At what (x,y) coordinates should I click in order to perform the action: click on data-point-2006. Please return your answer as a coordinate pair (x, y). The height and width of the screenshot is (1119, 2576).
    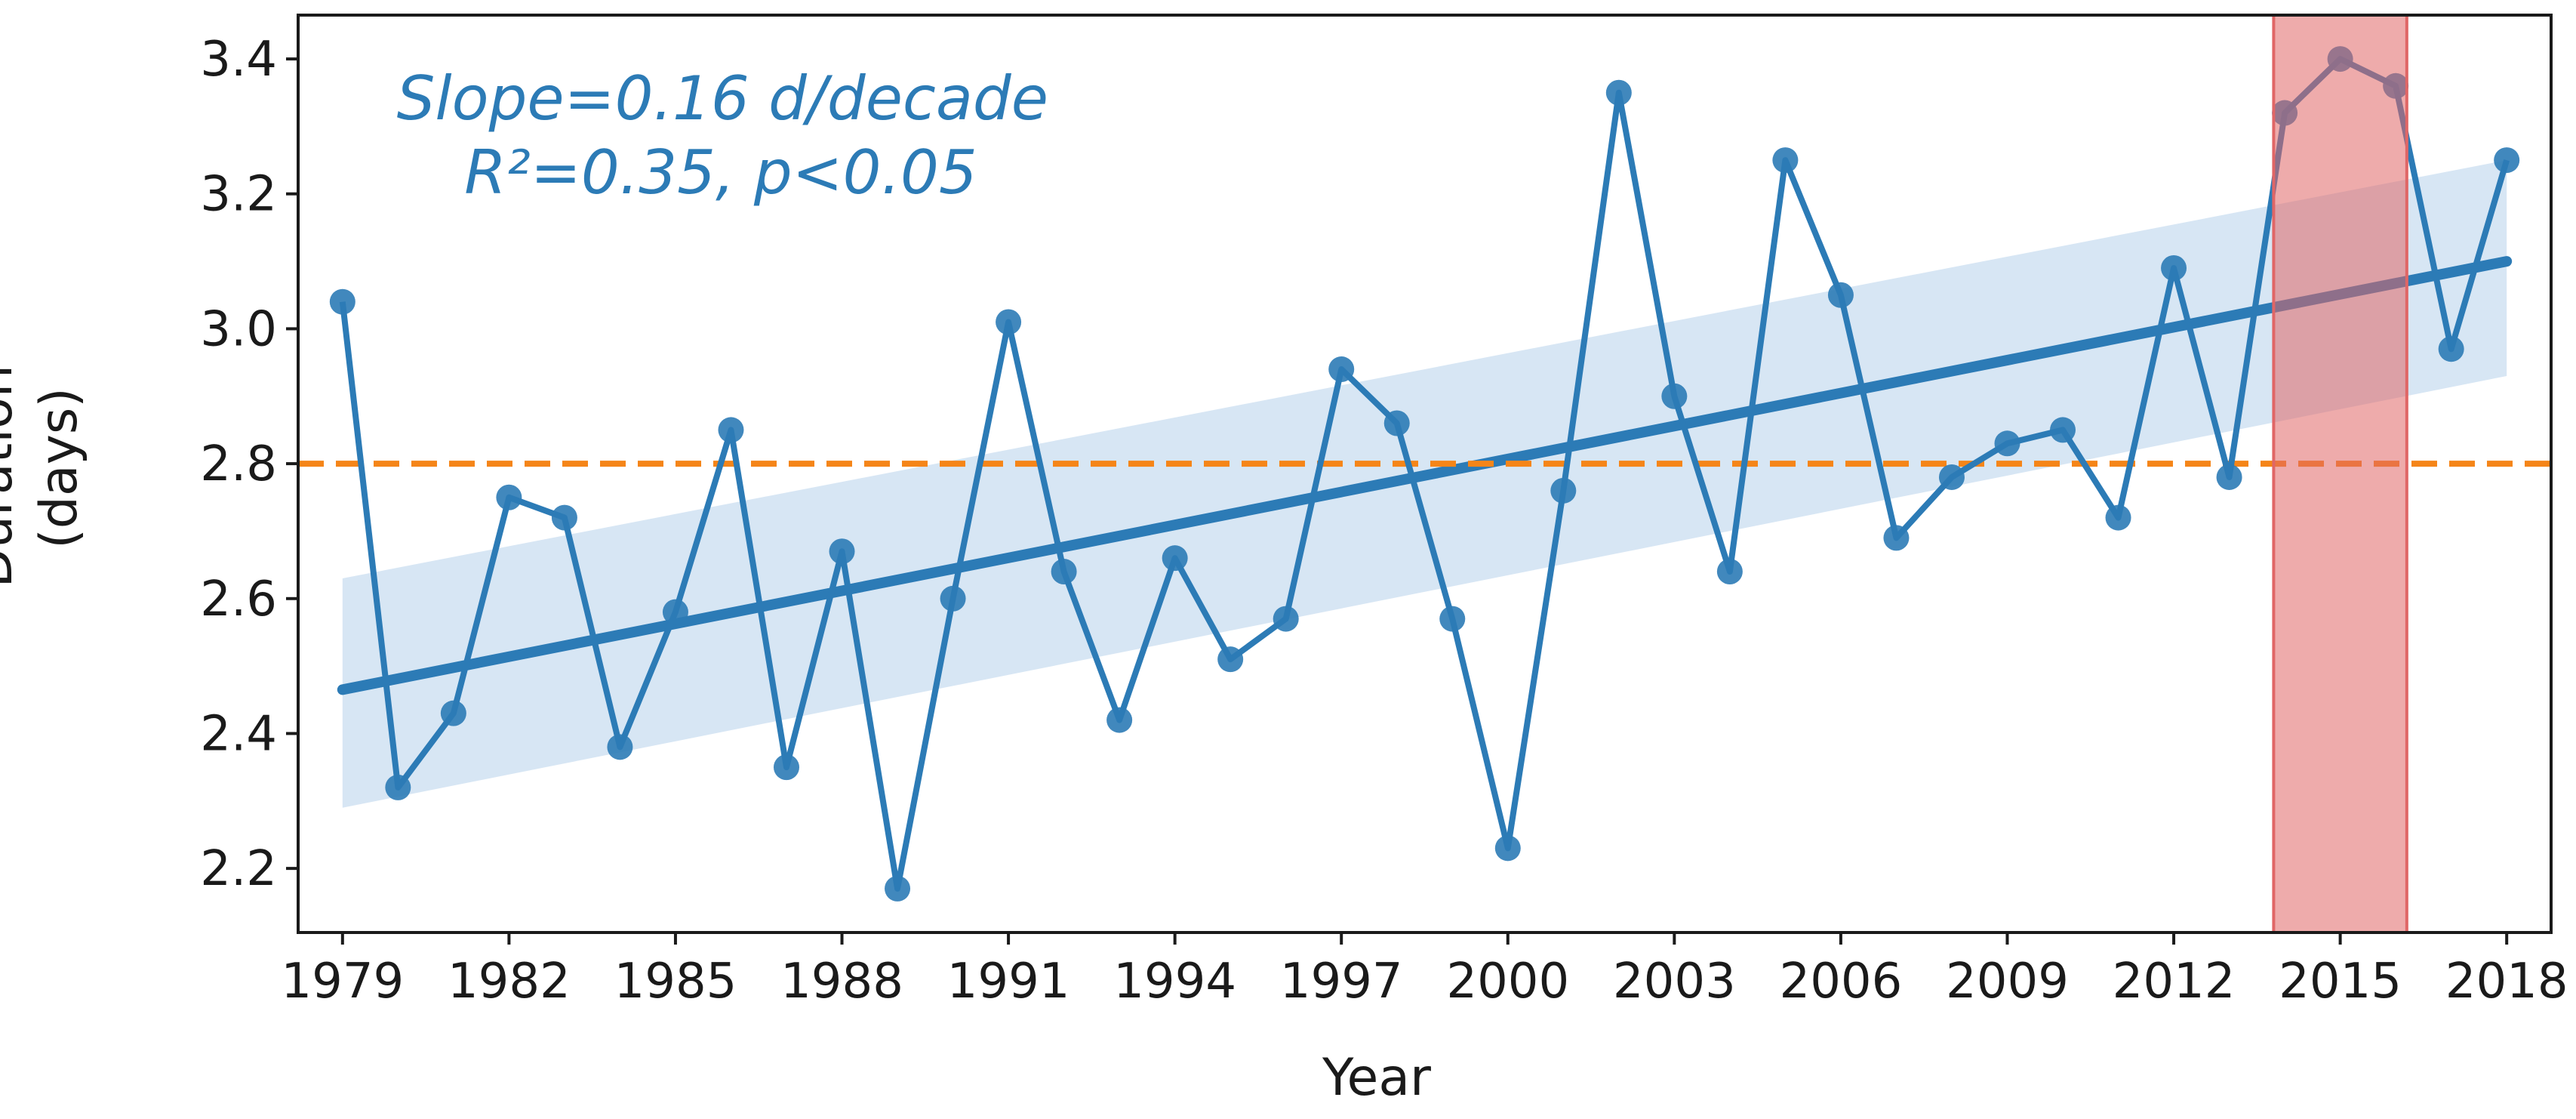
    Looking at the image, I should click on (1840, 295).